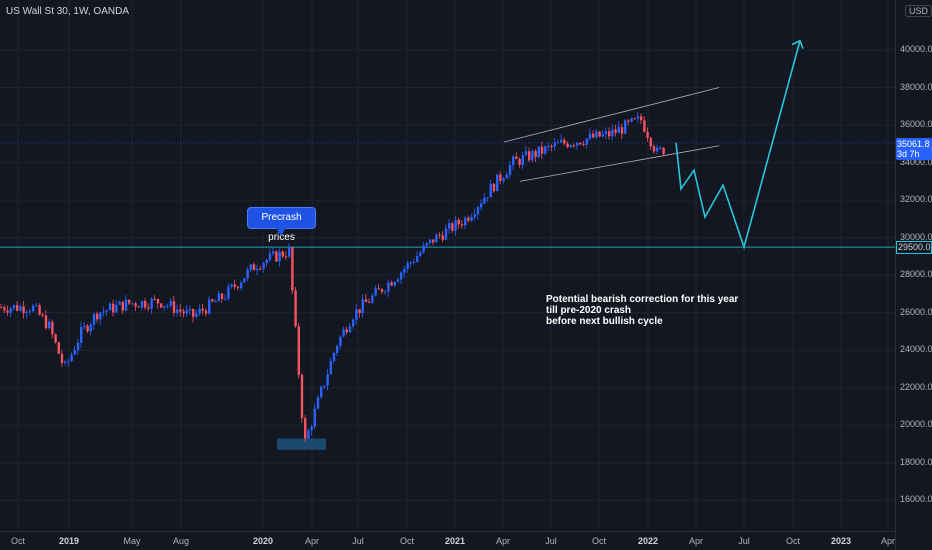  Describe the element at coordinates (916, 461) in the screenshot. I see `price-tick-label: 18000.0` at that location.